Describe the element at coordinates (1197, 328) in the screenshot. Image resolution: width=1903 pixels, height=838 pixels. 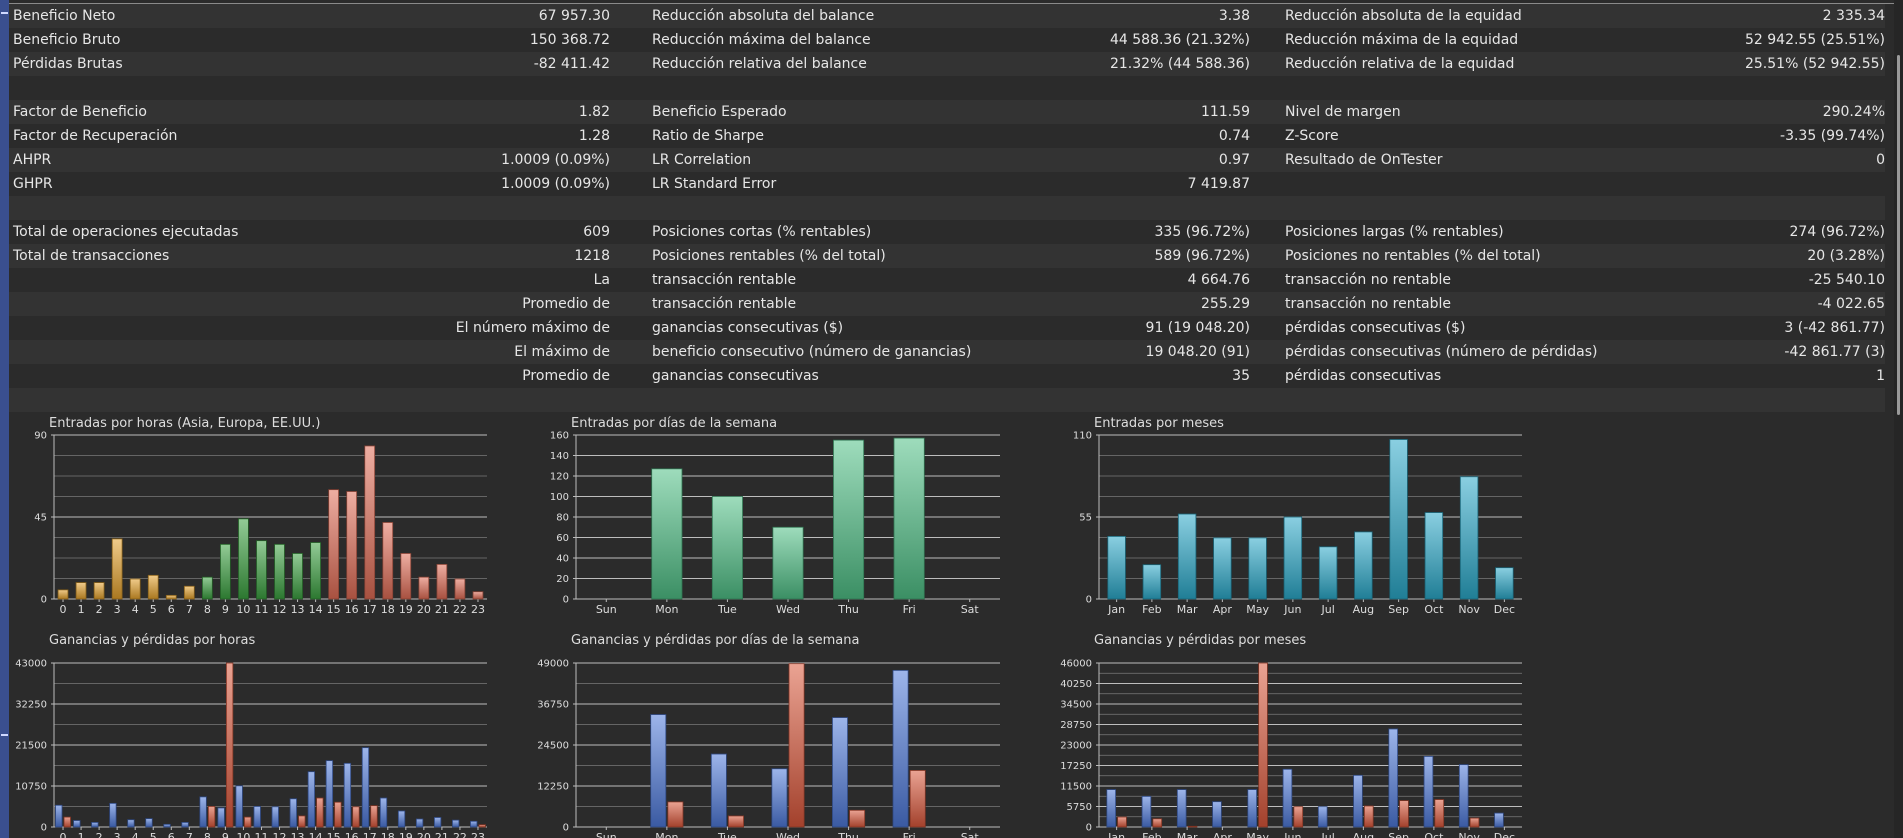
I see `stat-value: 91 (19 048.20)` at that location.